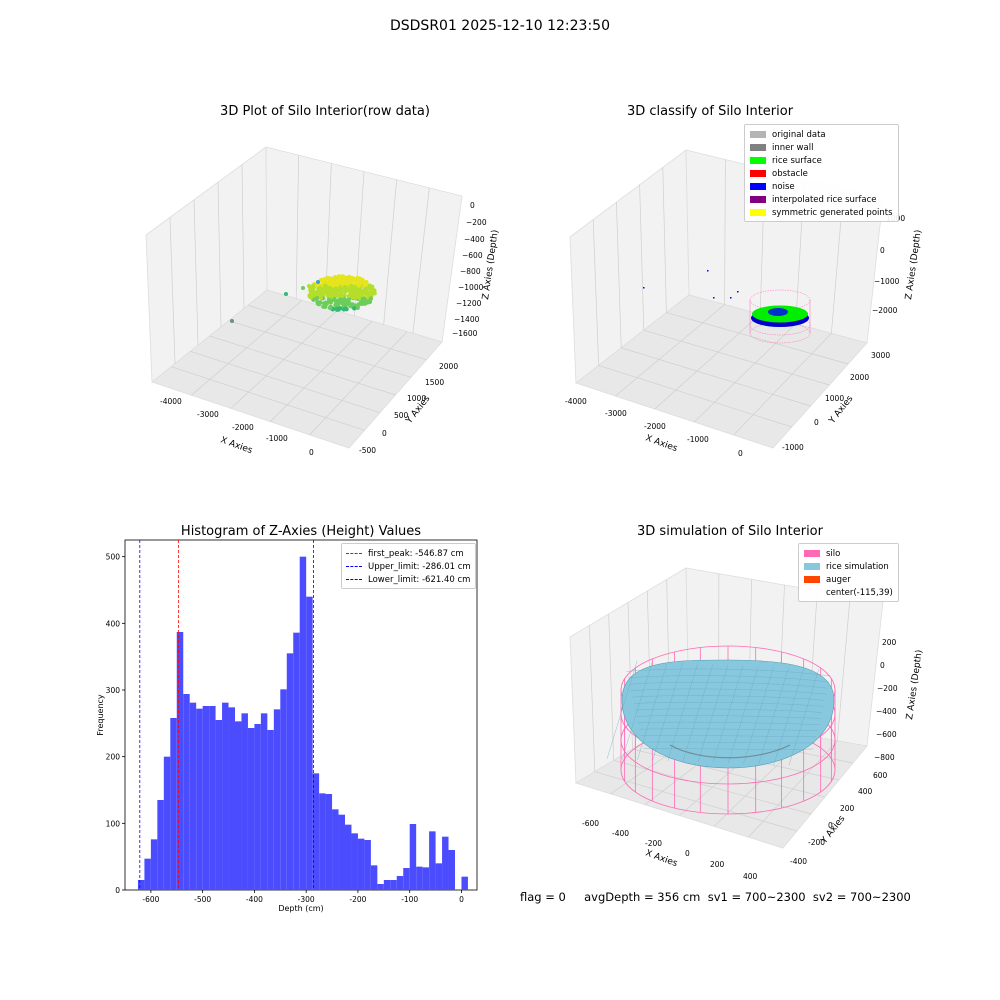  What do you see at coordinates (474, 239) in the screenshot?
I see `plot1-ztick: −400` at bounding box center [474, 239].